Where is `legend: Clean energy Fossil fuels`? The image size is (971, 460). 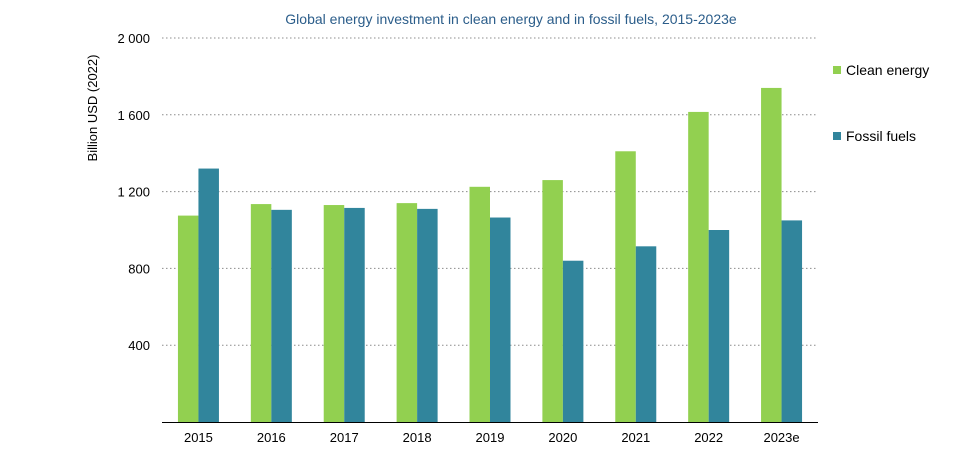
legend: Clean energy Fossil fuels is located at coordinates (881, 103).